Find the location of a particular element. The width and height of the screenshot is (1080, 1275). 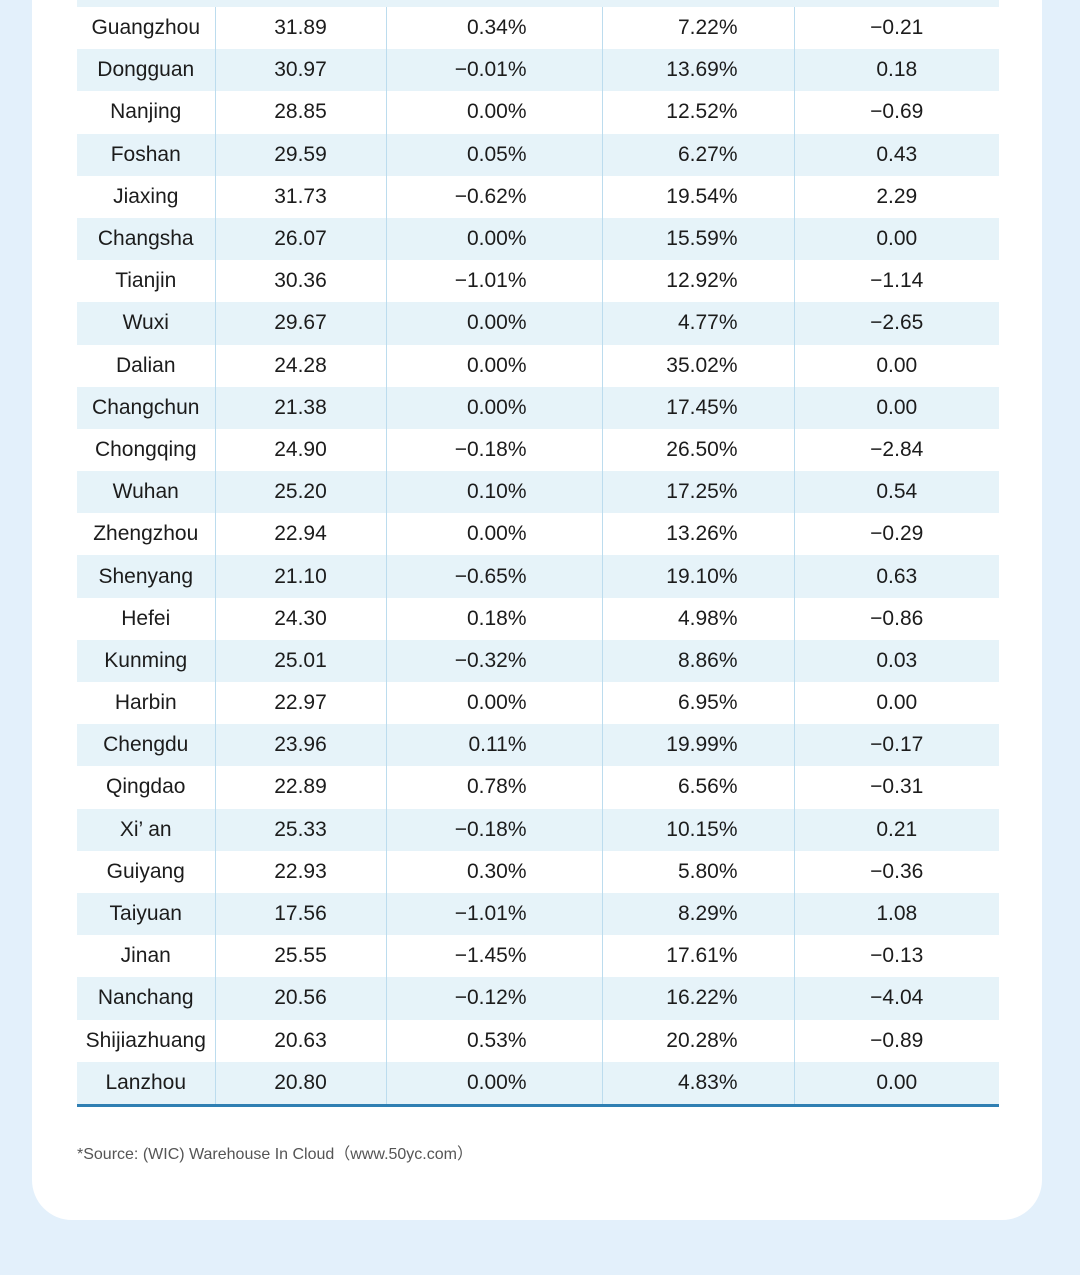

table-row: Harbin 22.97 0.00% 6.95% 0.00 is located at coordinates (538, 703).